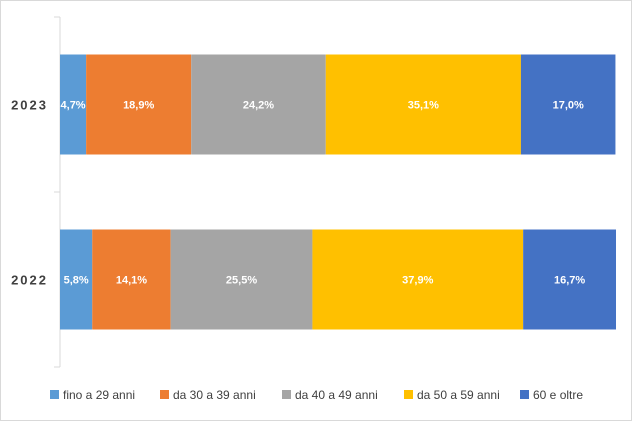 The image size is (632, 421). I want to click on category-label: 2022, so click(29, 280).